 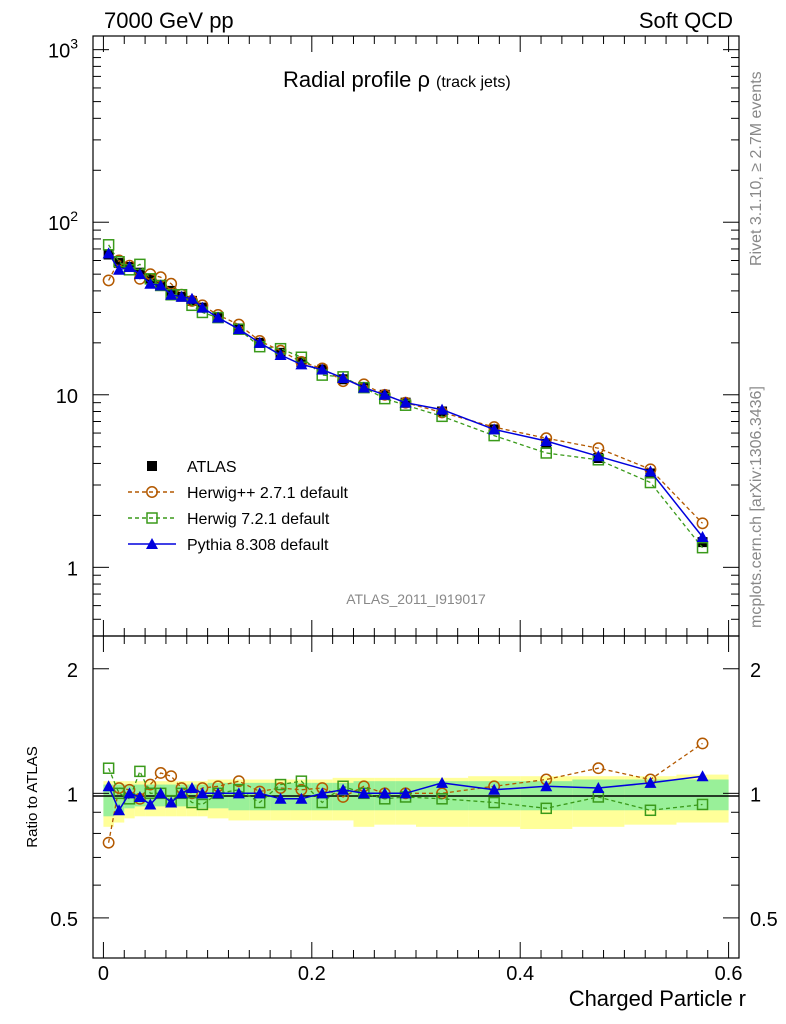 I want to click on main-title-text: Radial profile ρ, so click(x=356, y=79).